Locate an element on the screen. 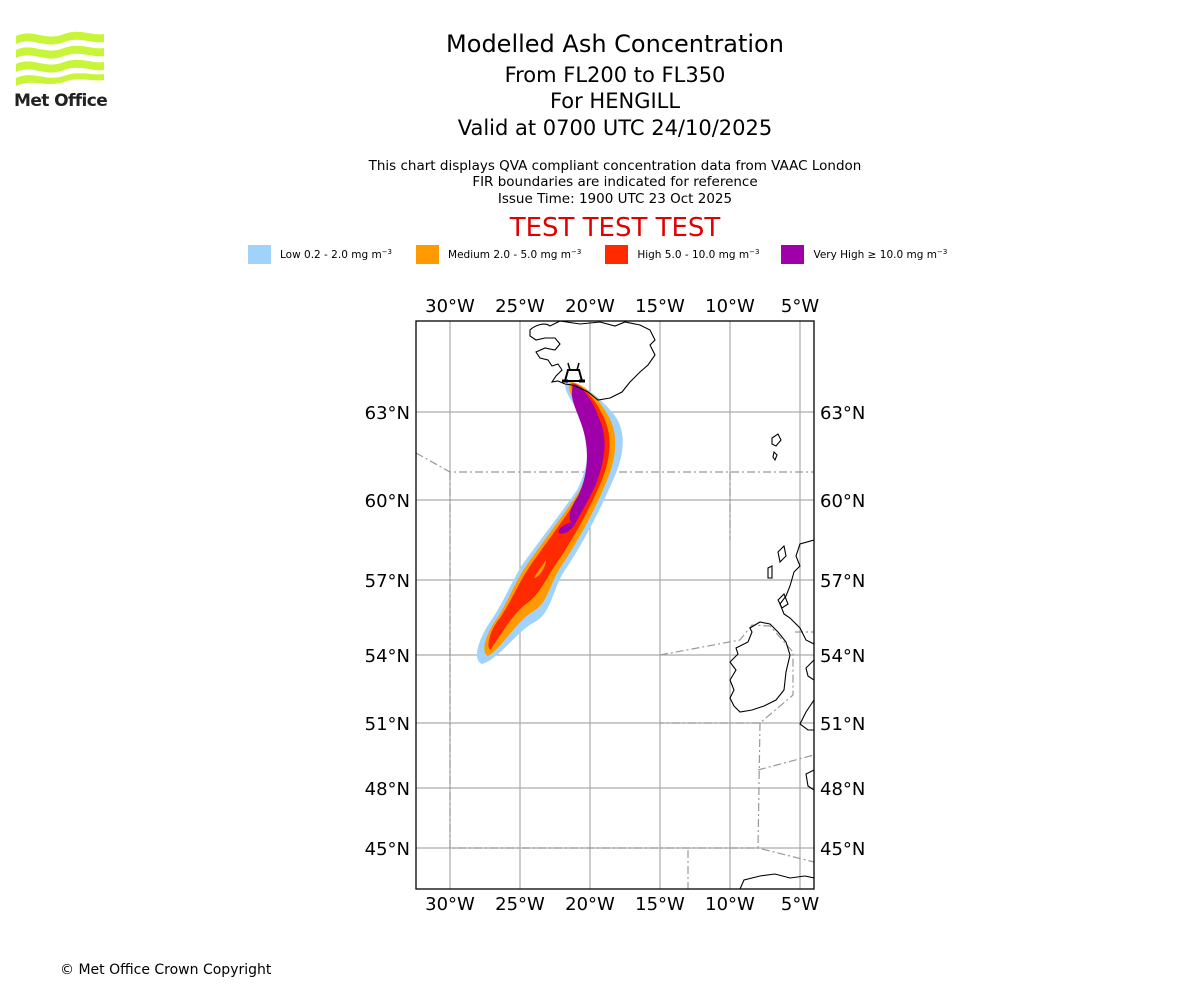 The image size is (1200, 1000). coastline-wales-england is located at coordinates (806, 725).